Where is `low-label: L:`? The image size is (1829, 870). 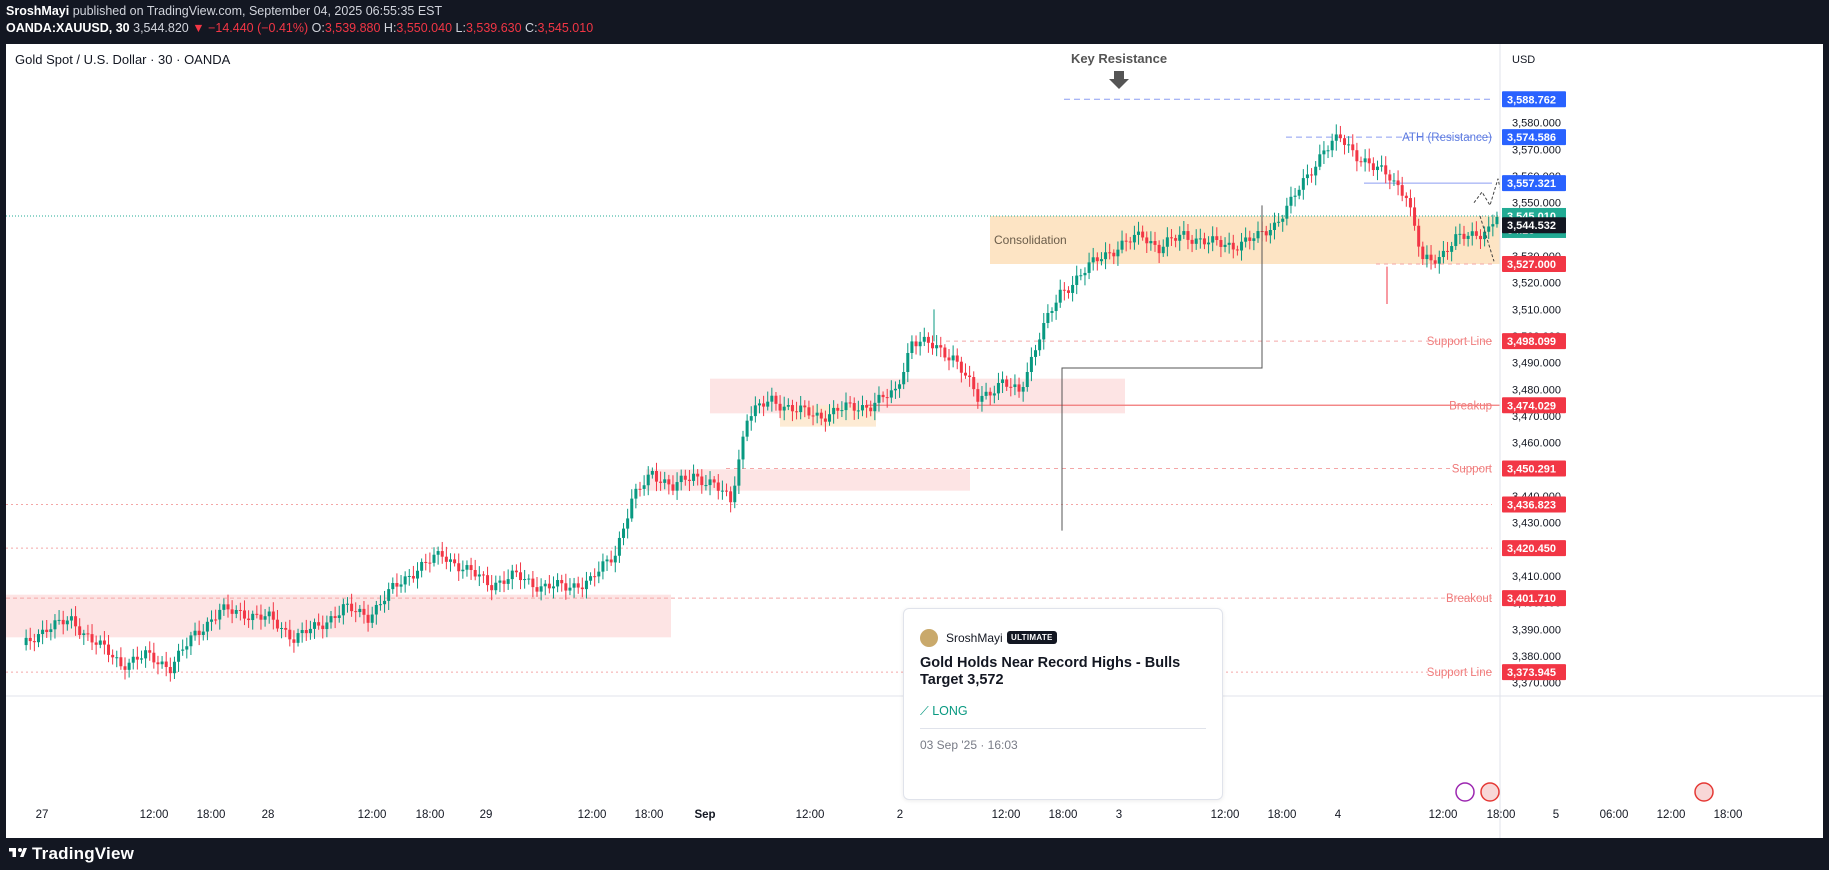
low-label: L: is located at coordinates (460, 28).